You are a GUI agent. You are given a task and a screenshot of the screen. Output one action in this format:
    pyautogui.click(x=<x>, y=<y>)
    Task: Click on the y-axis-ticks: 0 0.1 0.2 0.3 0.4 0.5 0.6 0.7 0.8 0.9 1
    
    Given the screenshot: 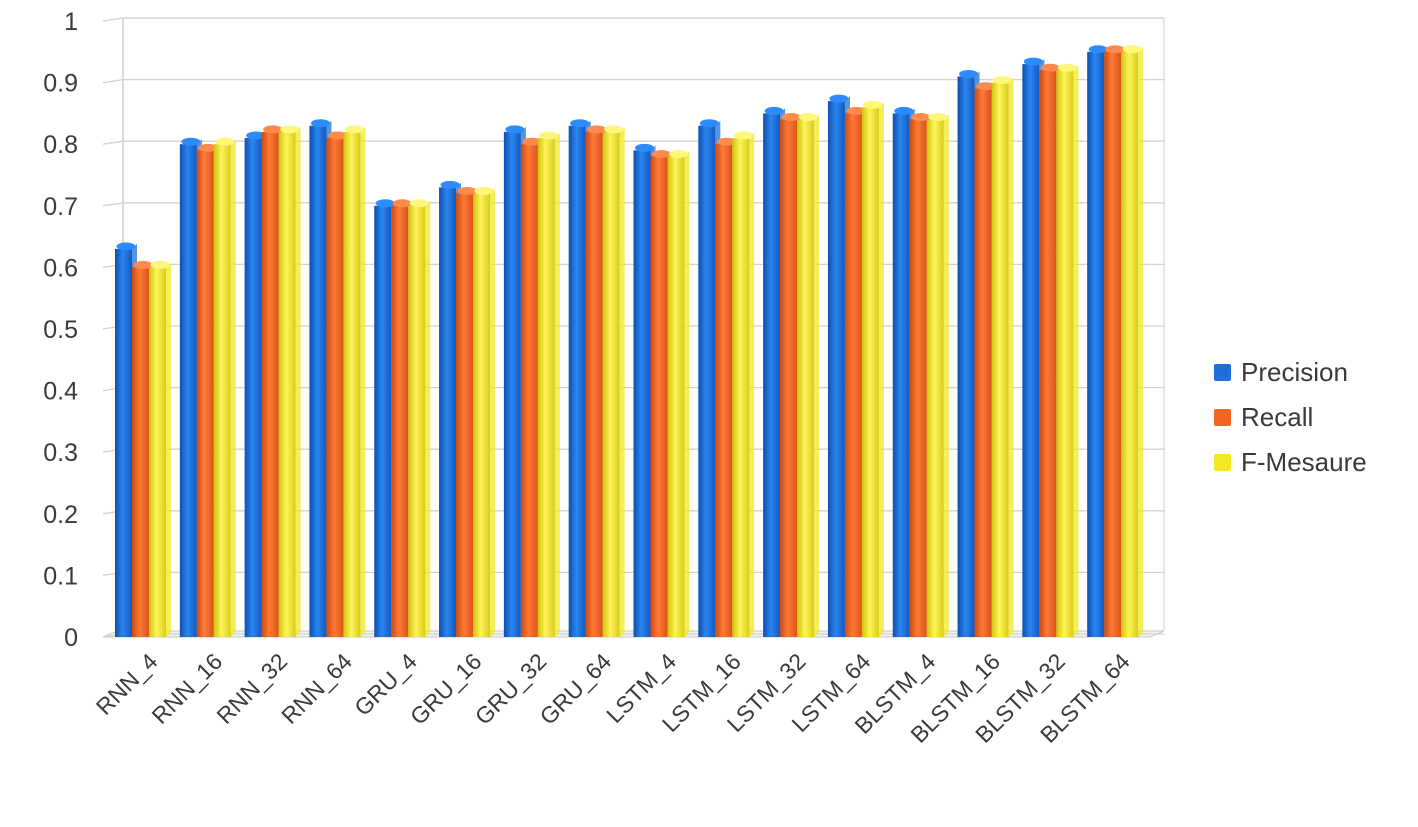 What is the action you would take?
    pyautogui.click(x=60, y=330)
    